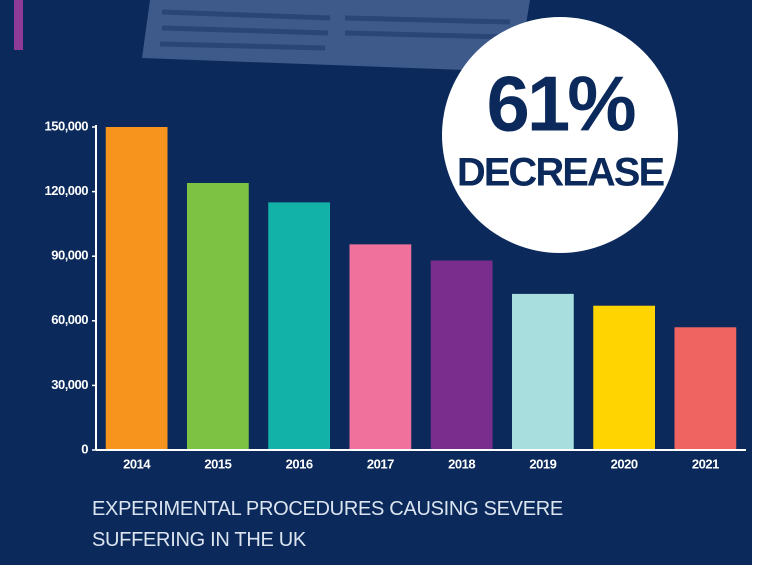 This screenshot has height=569, width=765. Describe the element at coordinates (560, 104) in the screenshot. I see `annotation-percent: 61%` at that location.